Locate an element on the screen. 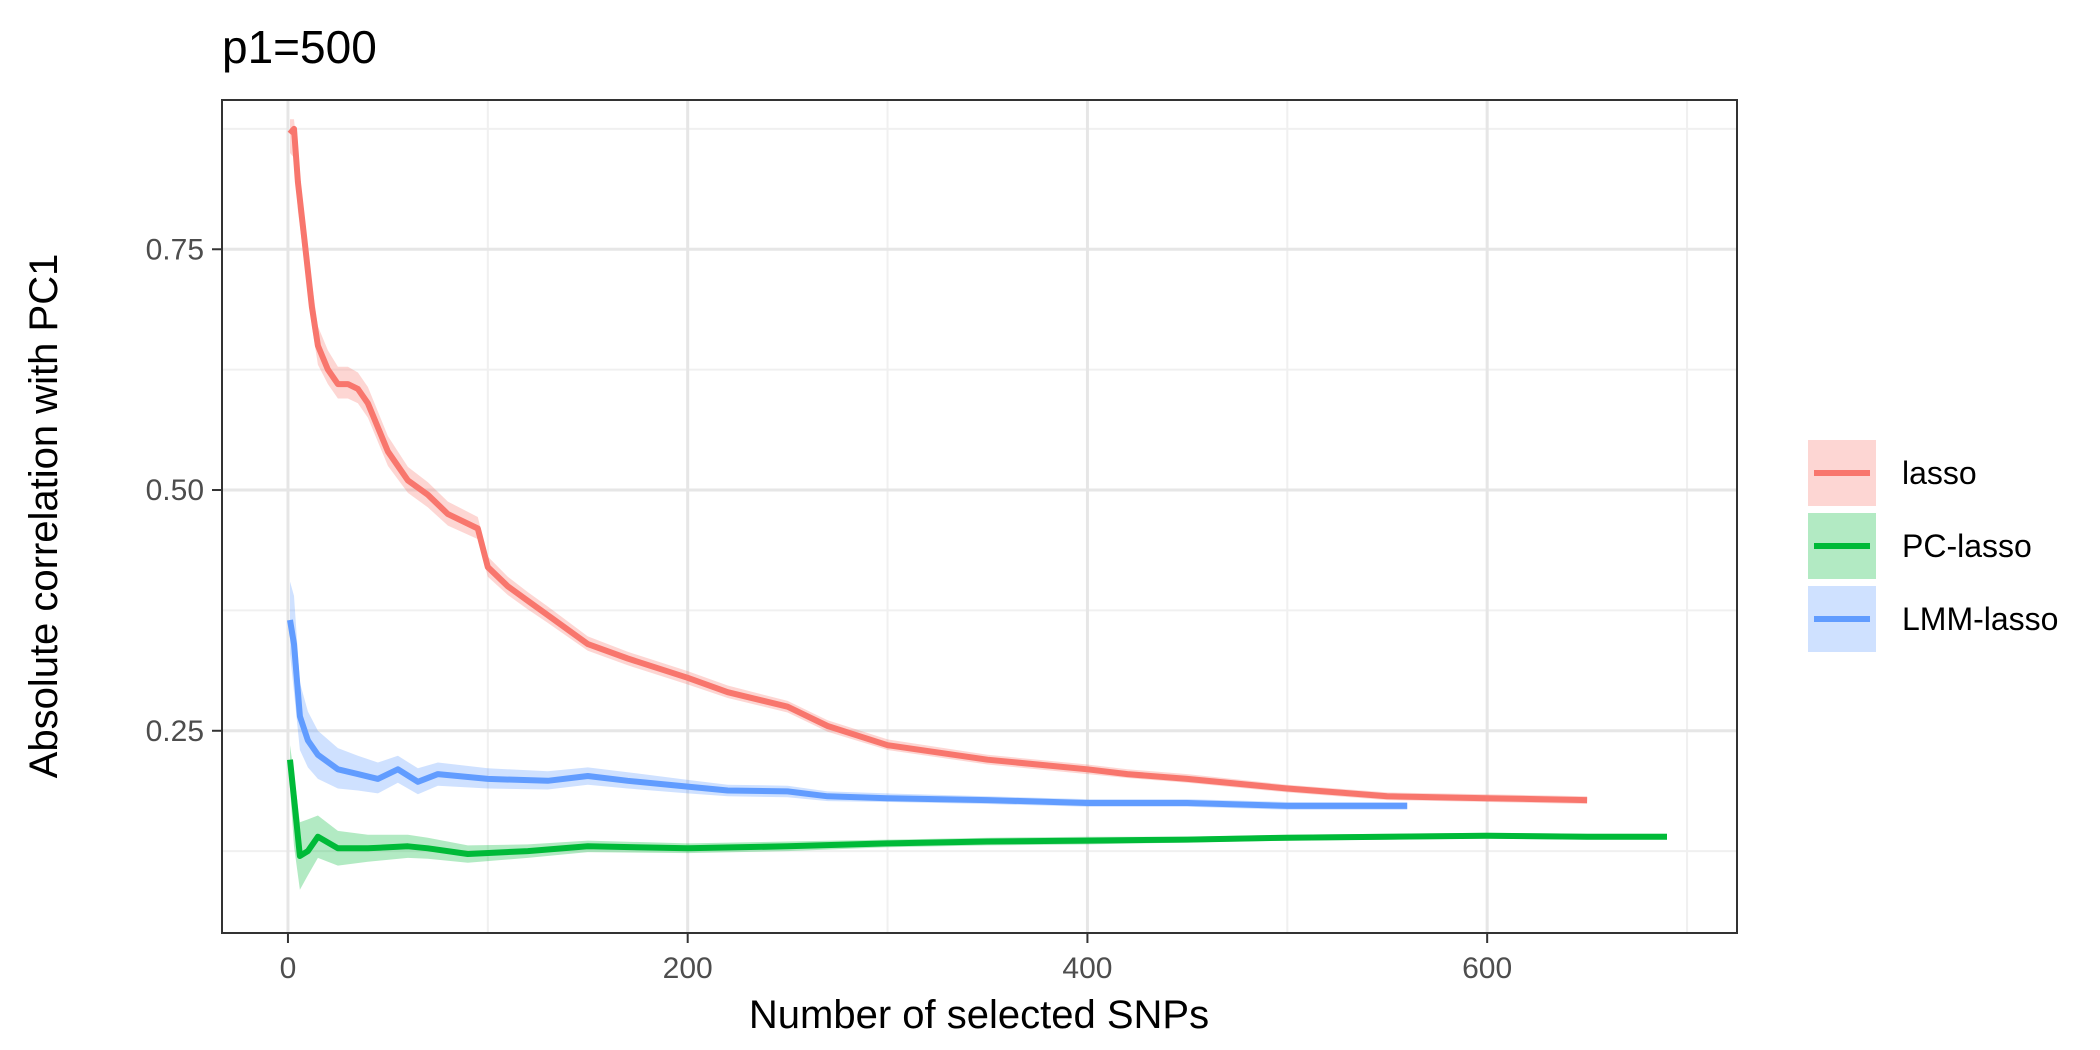  lasso-legend-label: lasso is located at coordinates (1939, 473).